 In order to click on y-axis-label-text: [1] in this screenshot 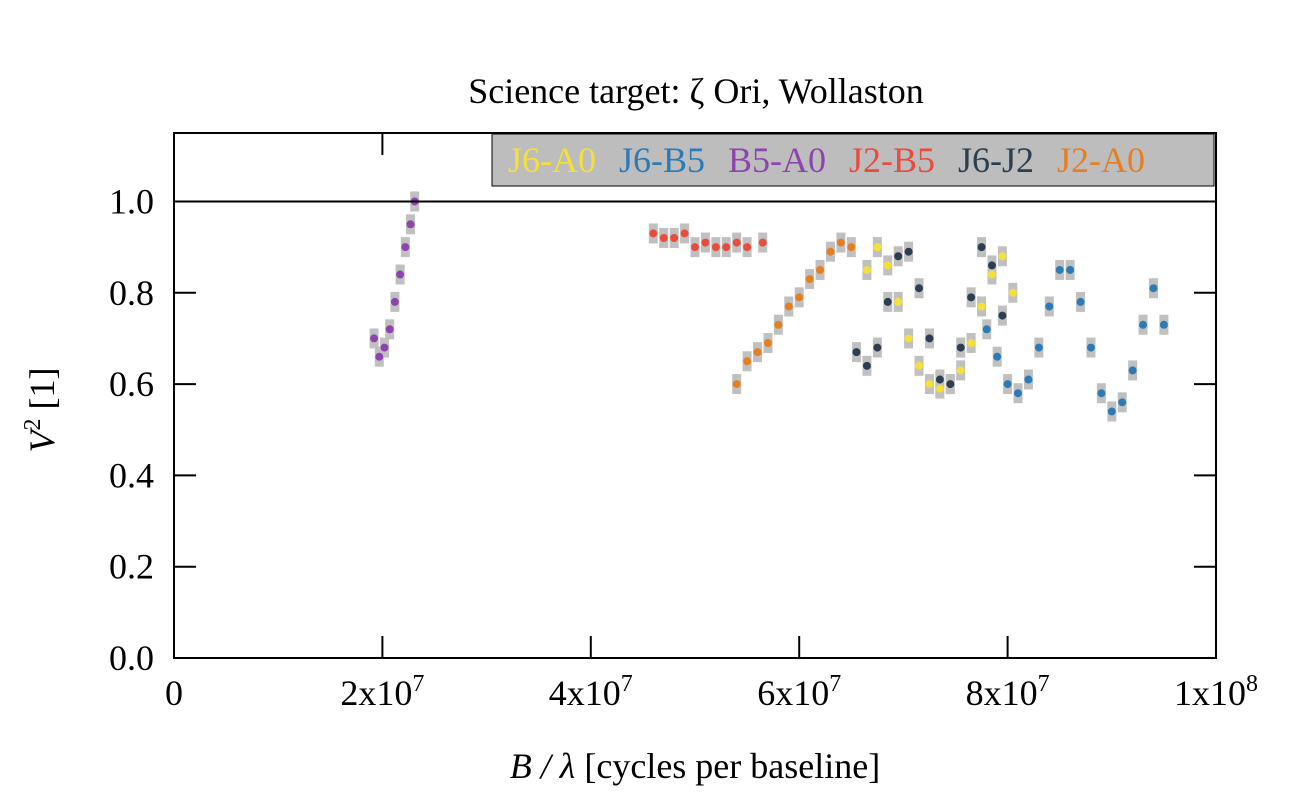, I will do `click(42, 393)`.